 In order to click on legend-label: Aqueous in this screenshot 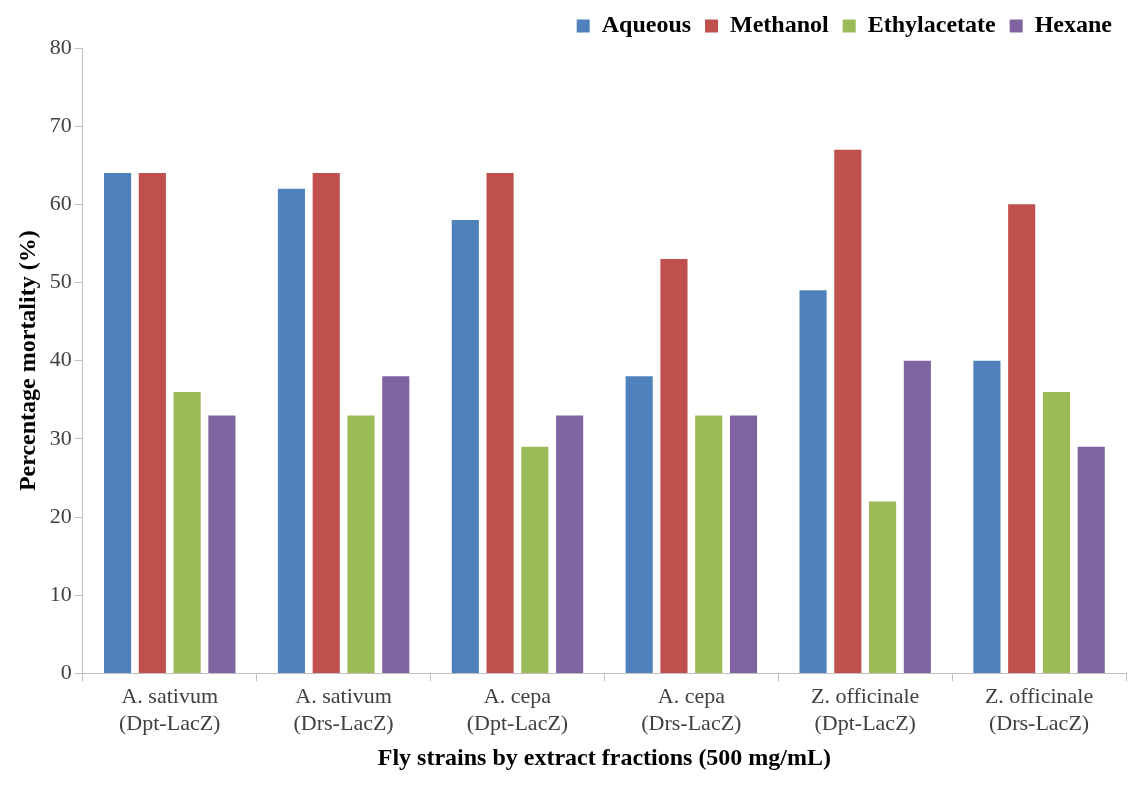, I will do `click(646, 24)`.